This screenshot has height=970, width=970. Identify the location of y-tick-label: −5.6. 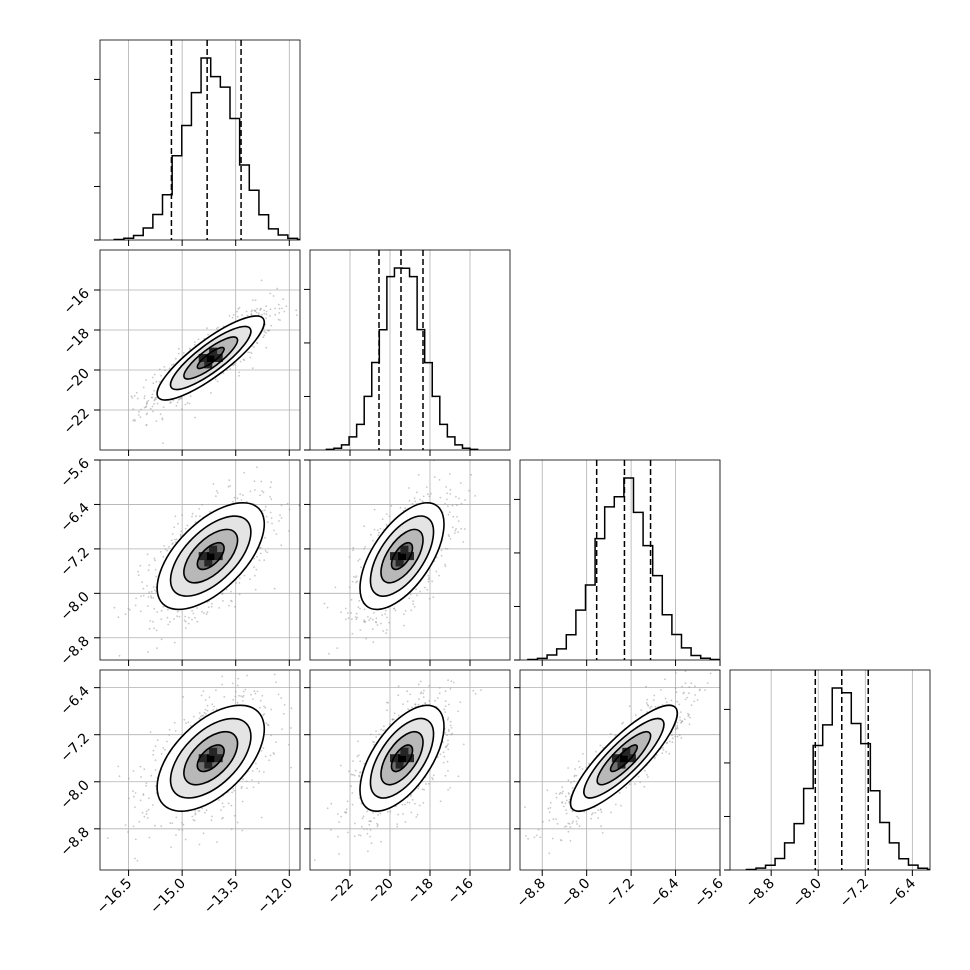
(74, 472).